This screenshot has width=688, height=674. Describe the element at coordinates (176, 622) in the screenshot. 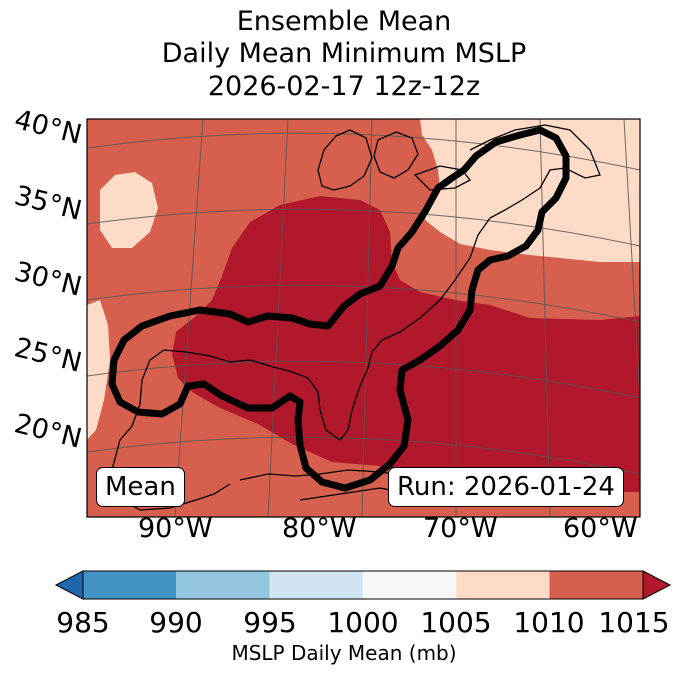

I see `colorbar-tick-990: 990` at that location.